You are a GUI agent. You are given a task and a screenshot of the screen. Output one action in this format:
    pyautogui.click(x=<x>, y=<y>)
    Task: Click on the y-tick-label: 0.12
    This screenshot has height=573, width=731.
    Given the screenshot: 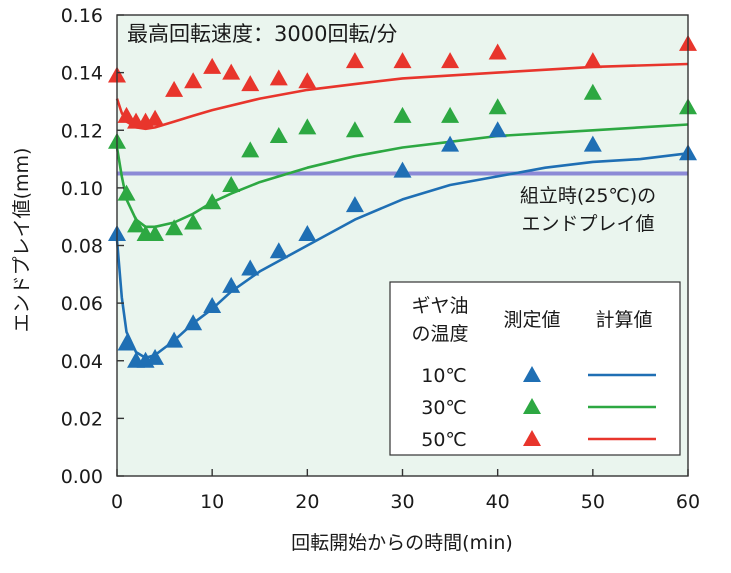 What is the action you would take?
    pyautogui.click(x=82, y=131)
    